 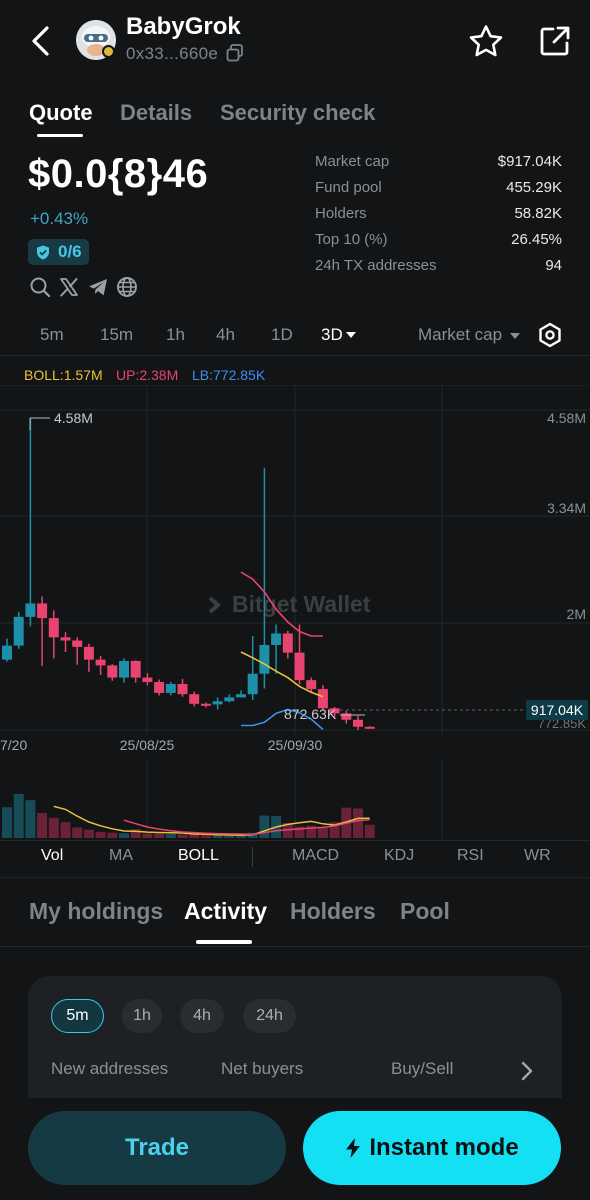 I want to click on period-chip-24h: 24h, so click(x=269, y=1016).